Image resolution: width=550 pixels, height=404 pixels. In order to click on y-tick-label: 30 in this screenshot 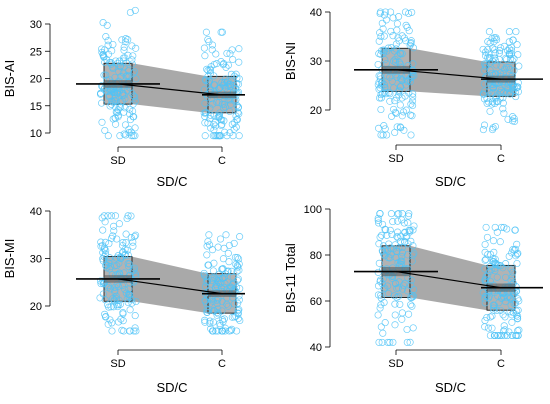, I will do `click(36, 25)`.